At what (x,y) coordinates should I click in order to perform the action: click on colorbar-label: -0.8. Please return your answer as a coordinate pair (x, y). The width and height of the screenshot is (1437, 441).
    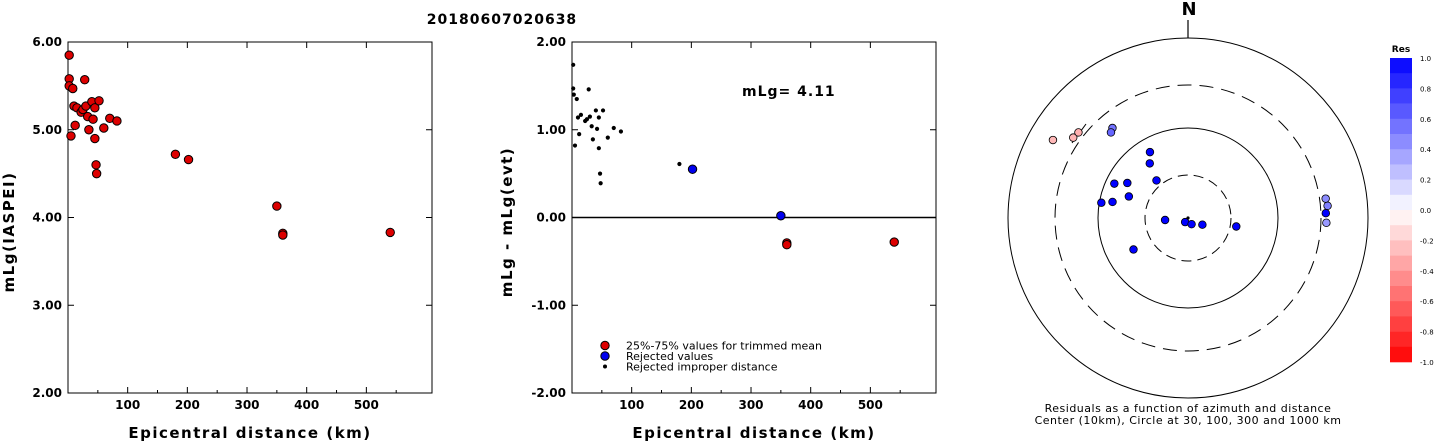
    Looking at the image, I should click on (1427, 333).